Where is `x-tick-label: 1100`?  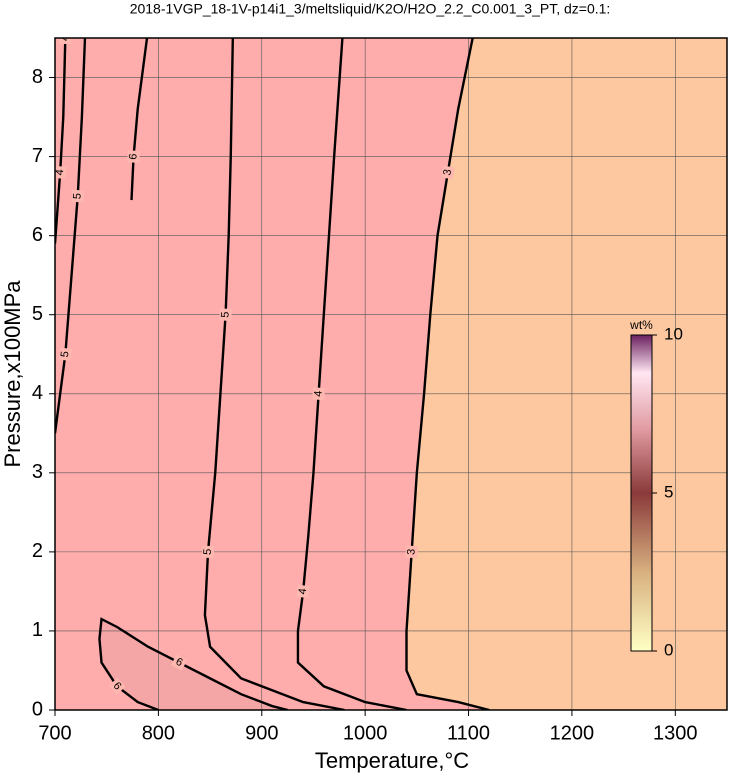 x-tick-label: 1100 is located at coordinates (468, 733).